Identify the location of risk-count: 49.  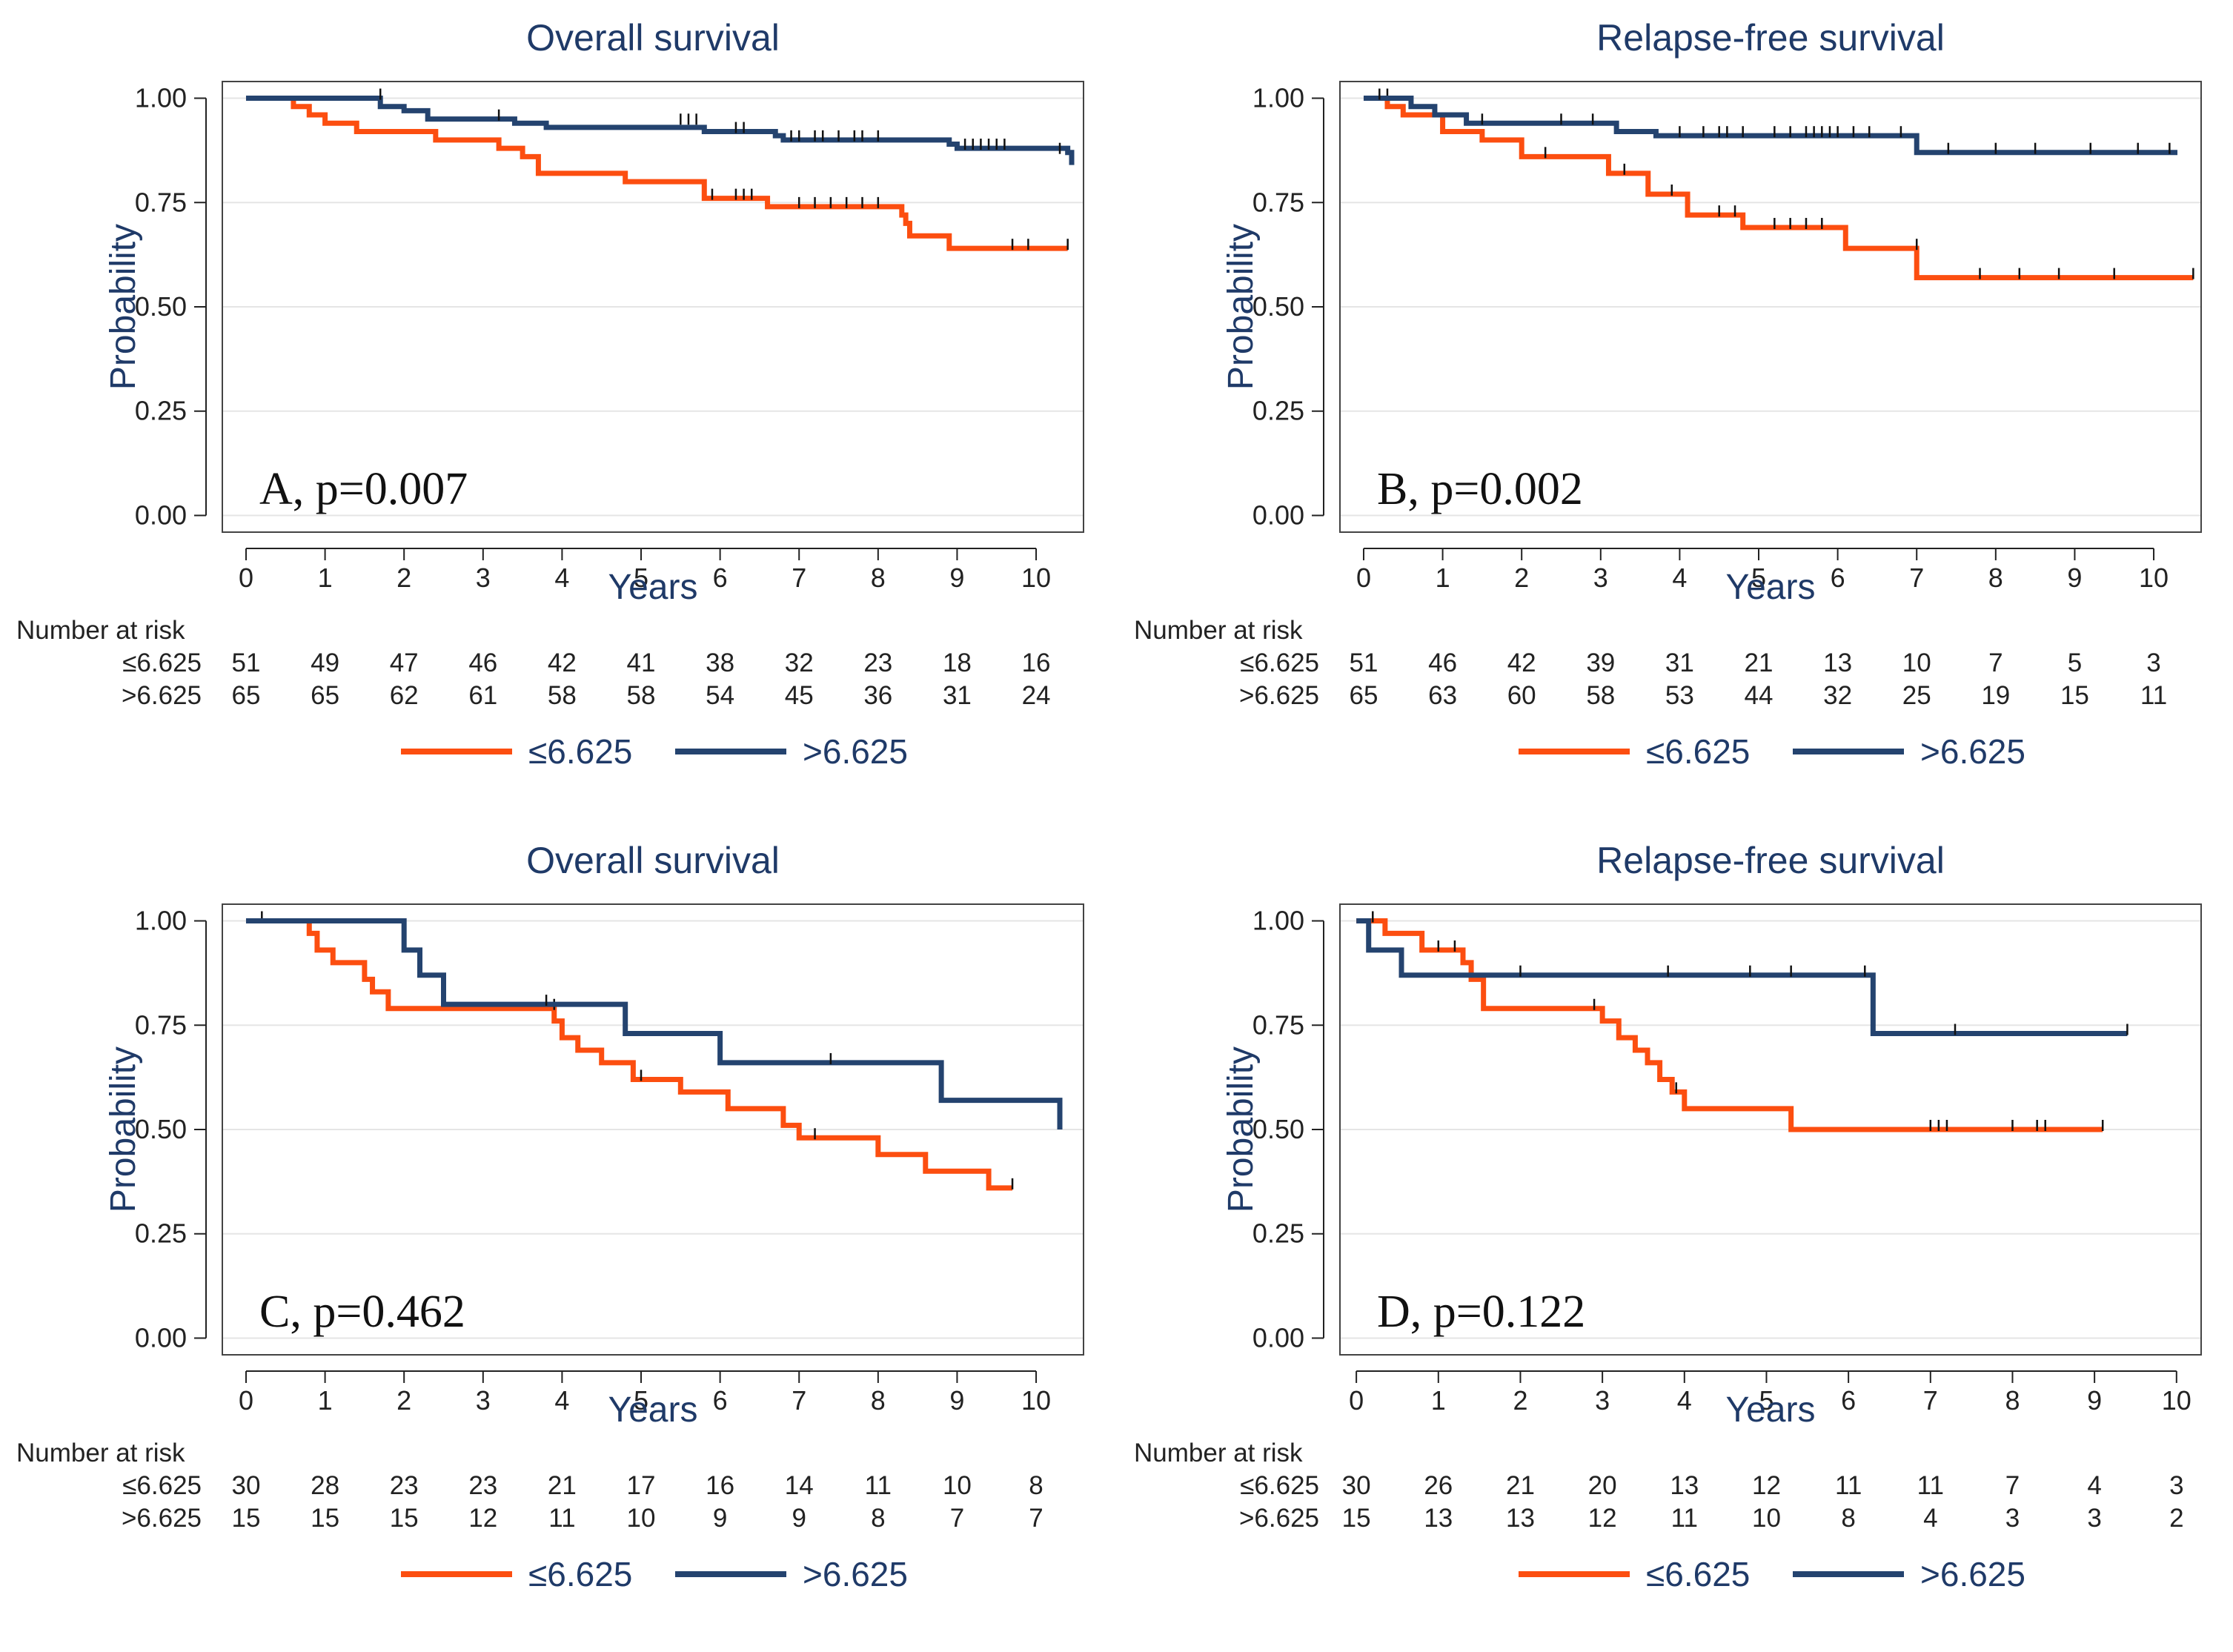
(325, 662).